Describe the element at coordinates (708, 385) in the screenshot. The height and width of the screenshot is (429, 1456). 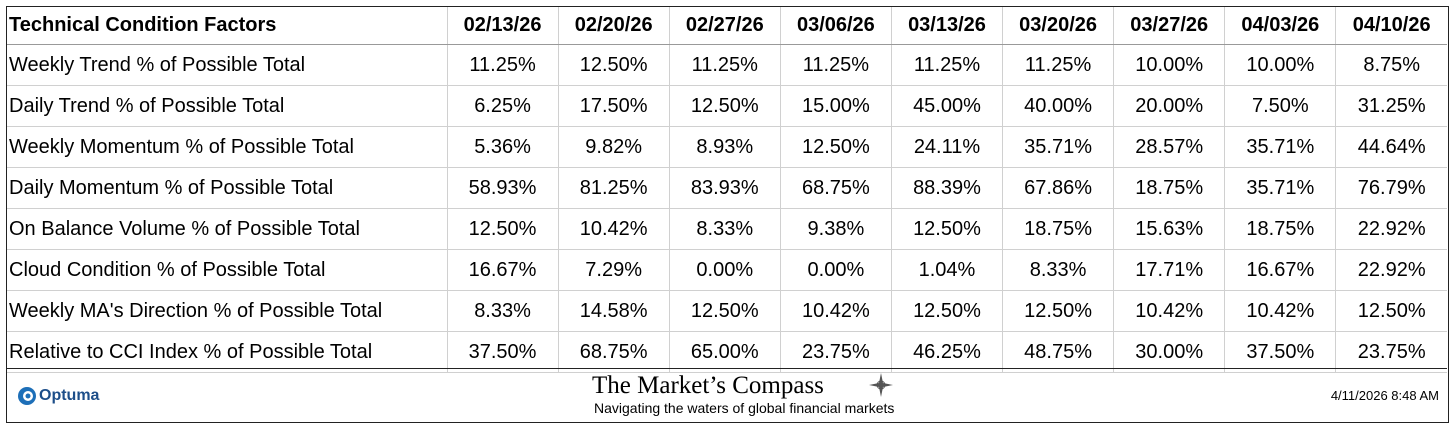
I see `footer-title: The Market’s Compass` at that location.